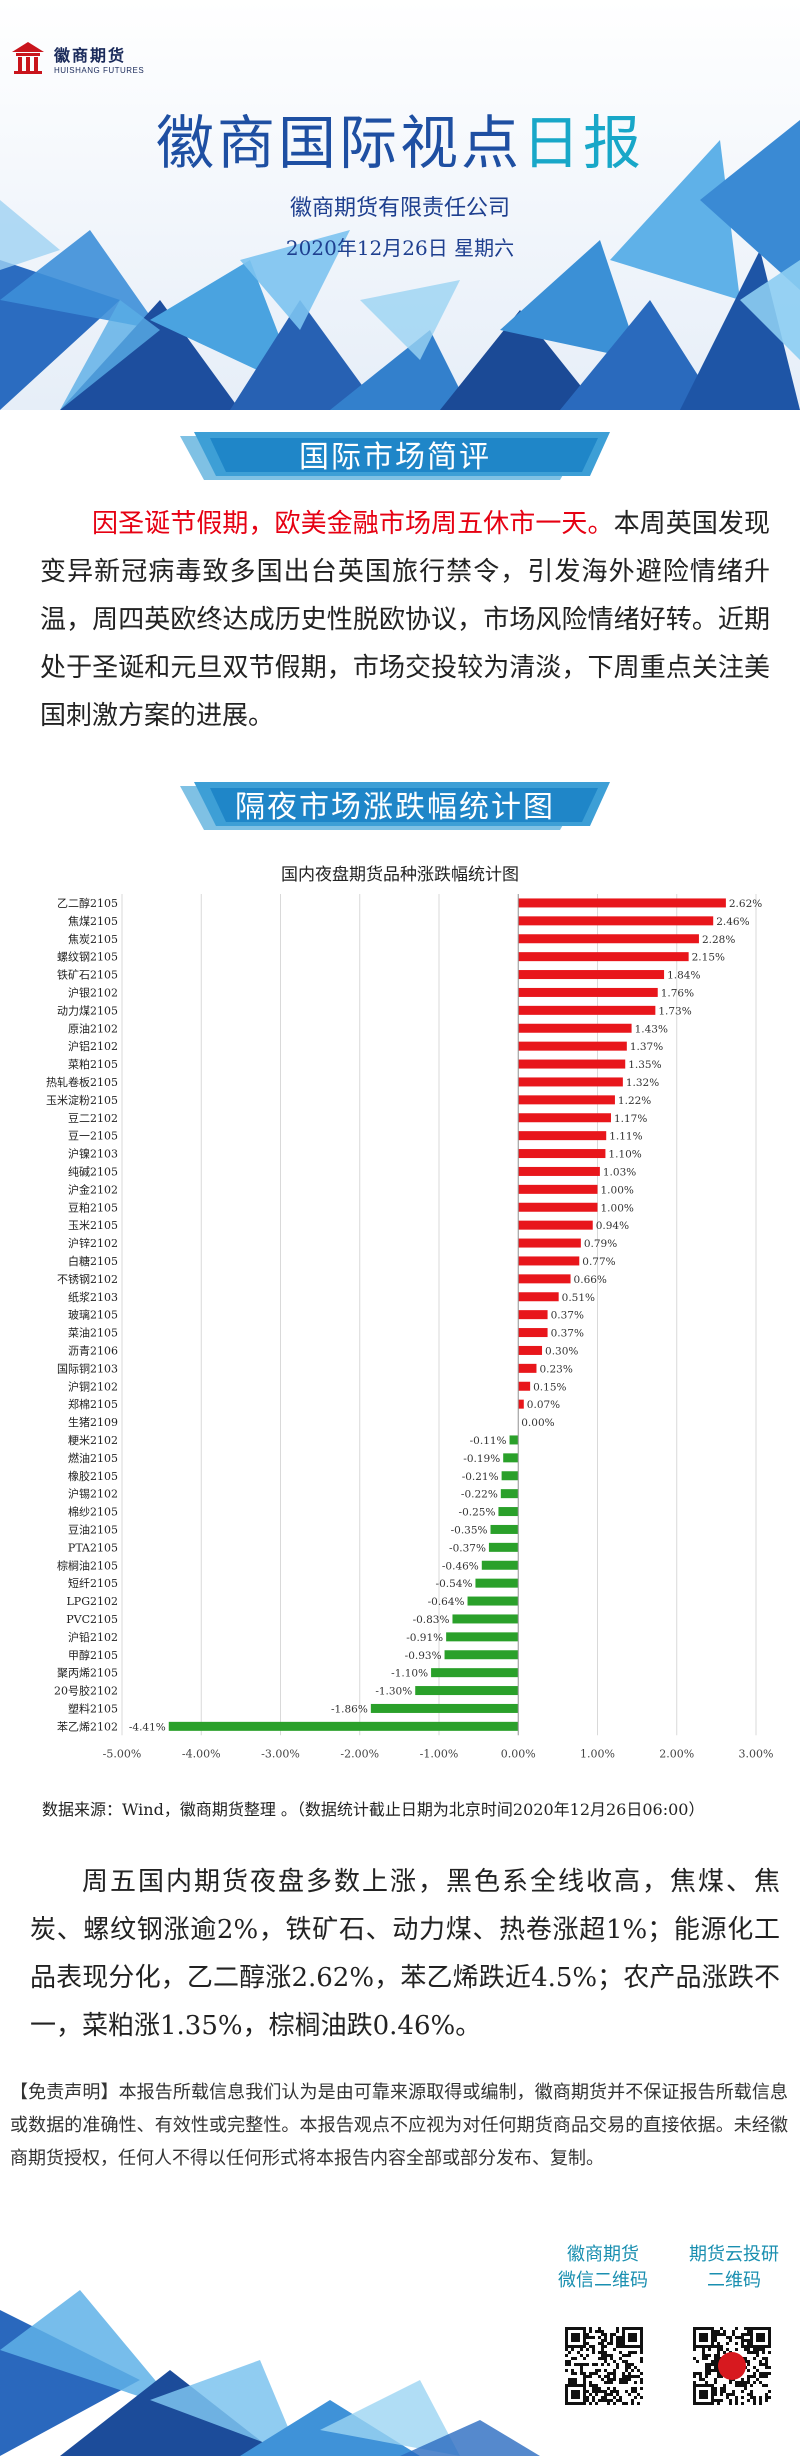  What do you see at coordinates (93, 1350) in the screenshot?
I see `category-label: 沥青2106` at bounding box center [93, 1350].